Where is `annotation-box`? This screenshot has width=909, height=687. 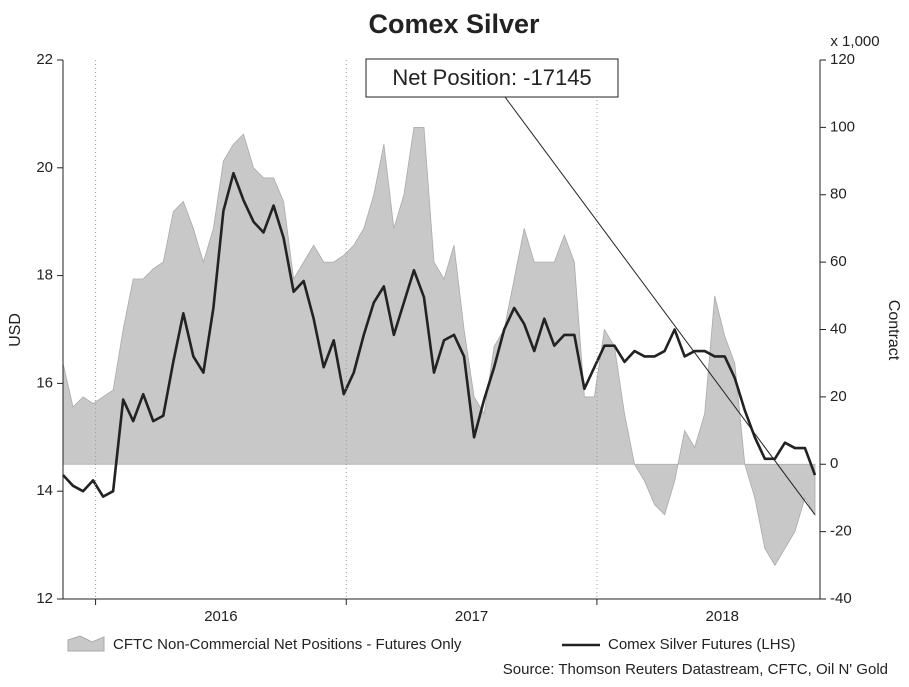 annotation-box is located at coordinates (492, 78).